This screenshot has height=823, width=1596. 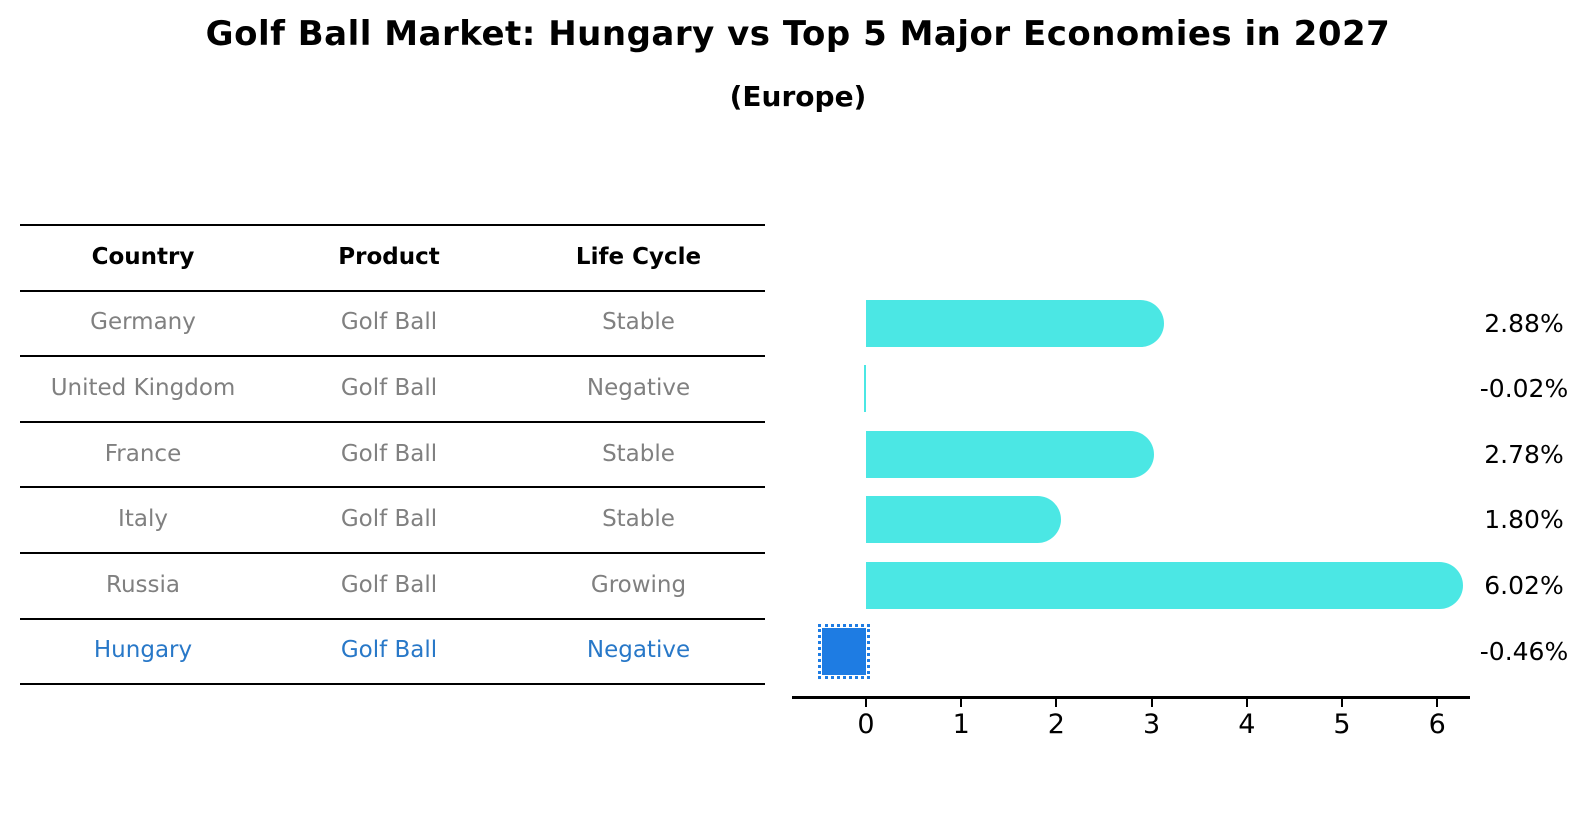 What do you see at coordinates (866, 724) in the screenshot?
I see `x-axis-tick-label: 0` at bounding box center [866, 724].